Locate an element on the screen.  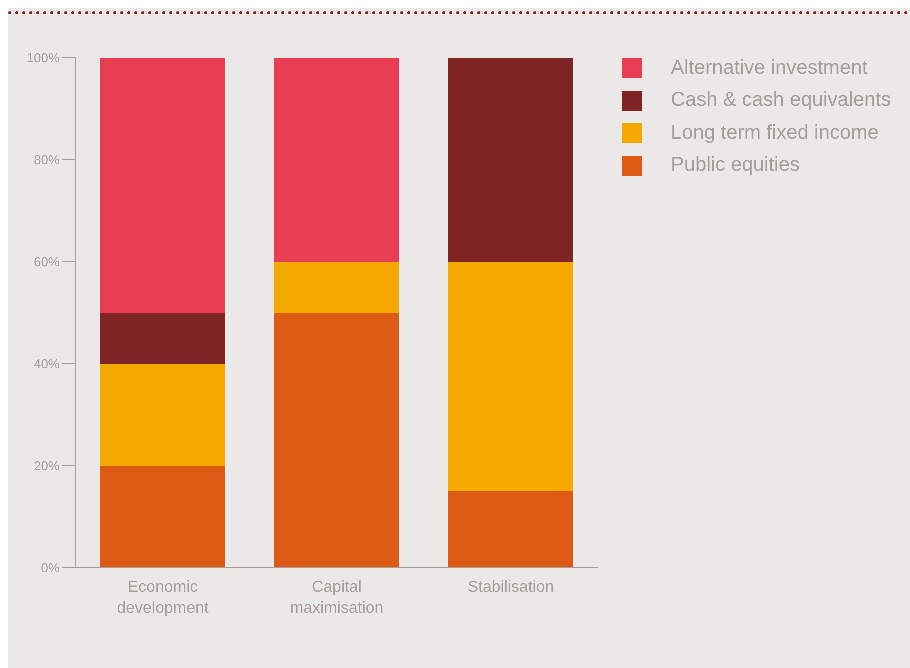
y-tick-label: 0% is located at coordinates (50, 568).